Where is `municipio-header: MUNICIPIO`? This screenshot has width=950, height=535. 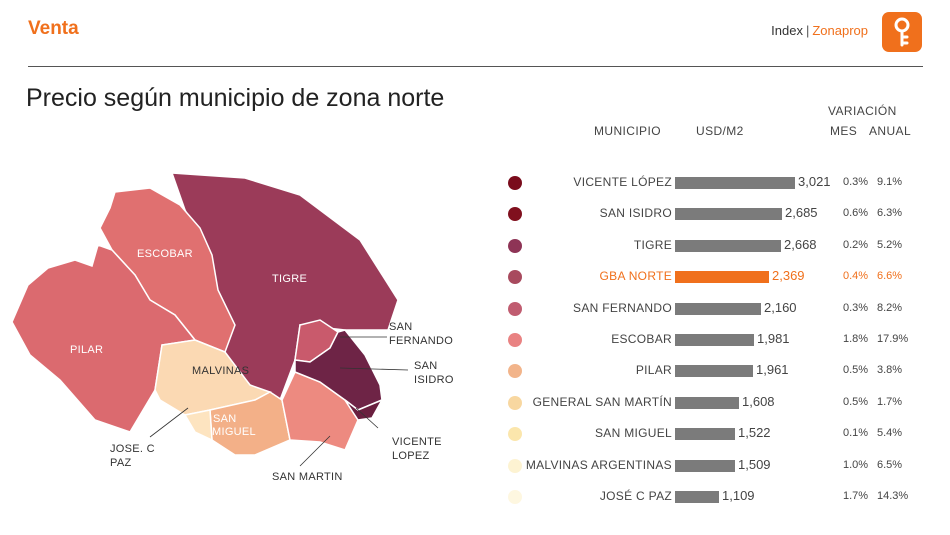 municipio-header: MUNICIPIO is located at coordinates (627, 131).